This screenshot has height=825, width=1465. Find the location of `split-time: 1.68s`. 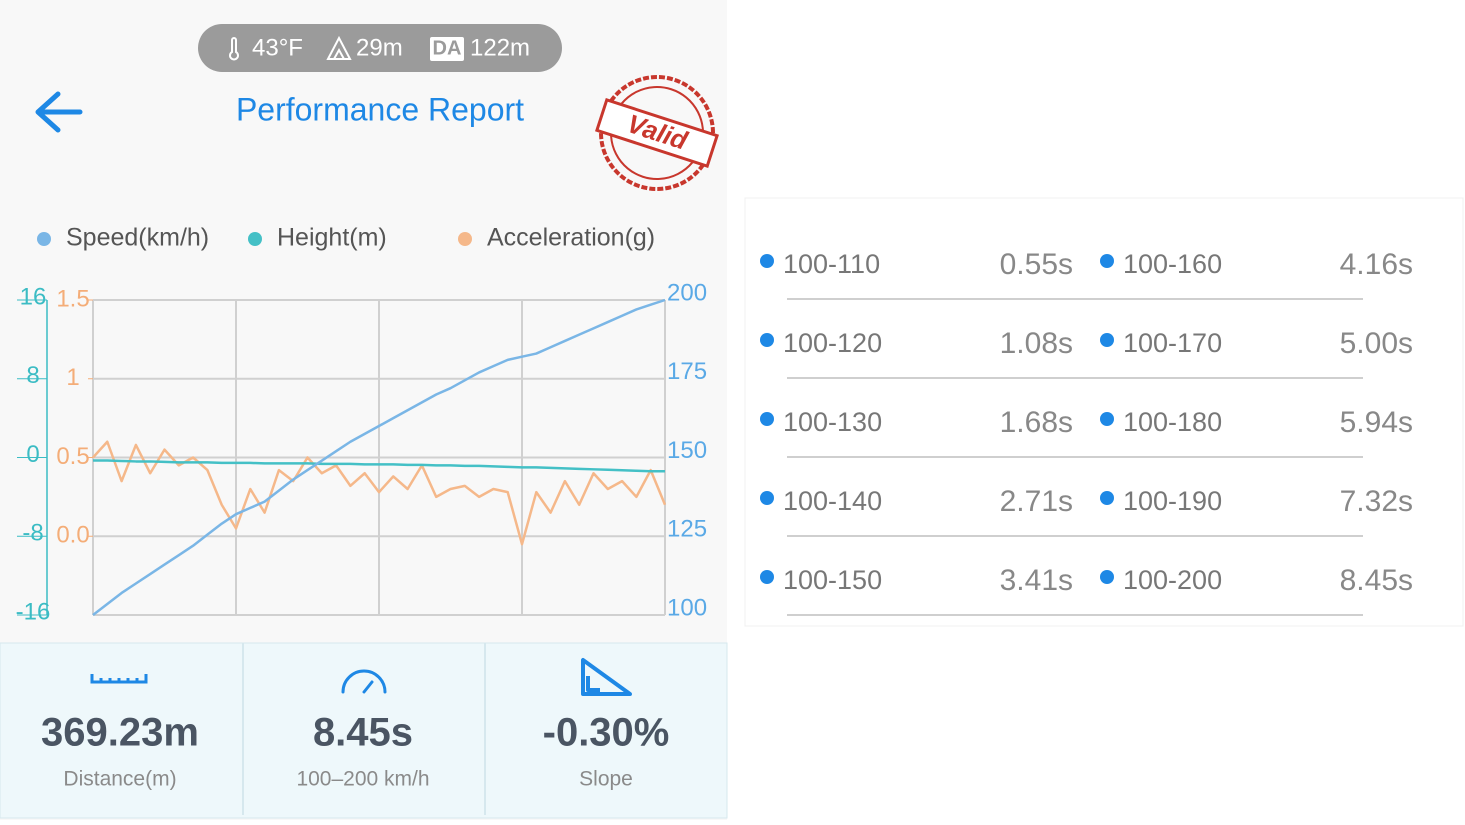

split-time: 1.68s is located at coordinates (1036, 422).